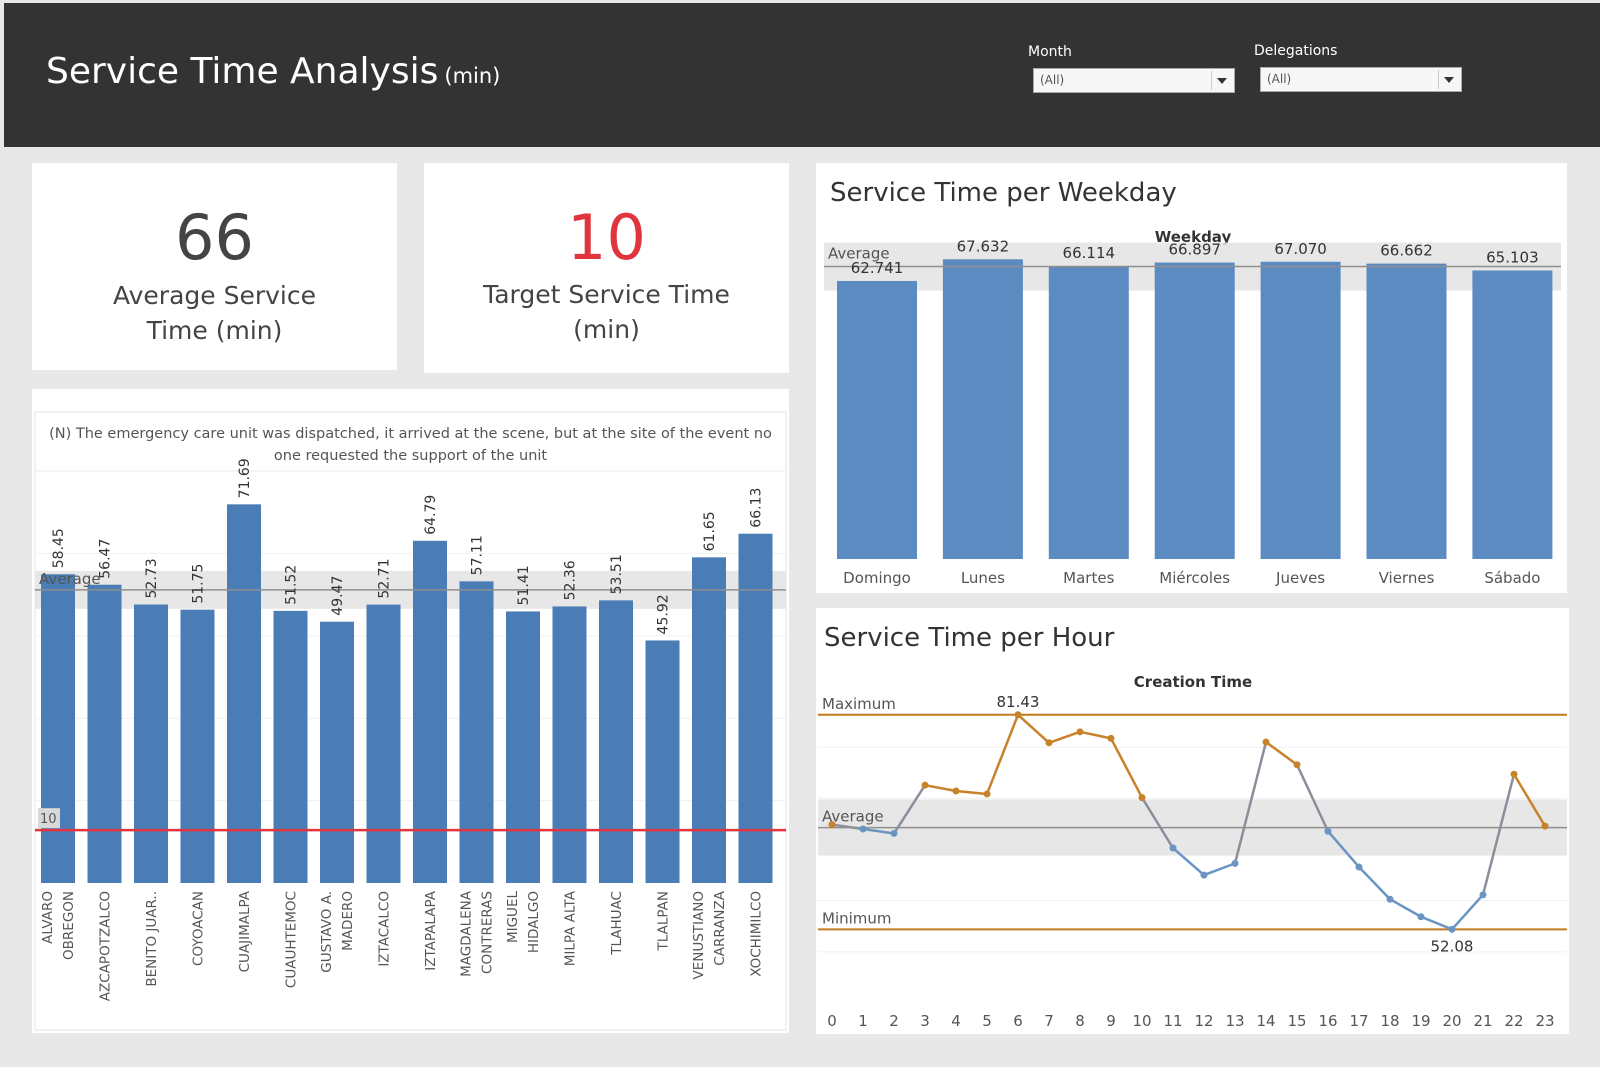 The image size is (1600, 1067). I want to click on delegations-filter-select: (All), so click(1361, 79).